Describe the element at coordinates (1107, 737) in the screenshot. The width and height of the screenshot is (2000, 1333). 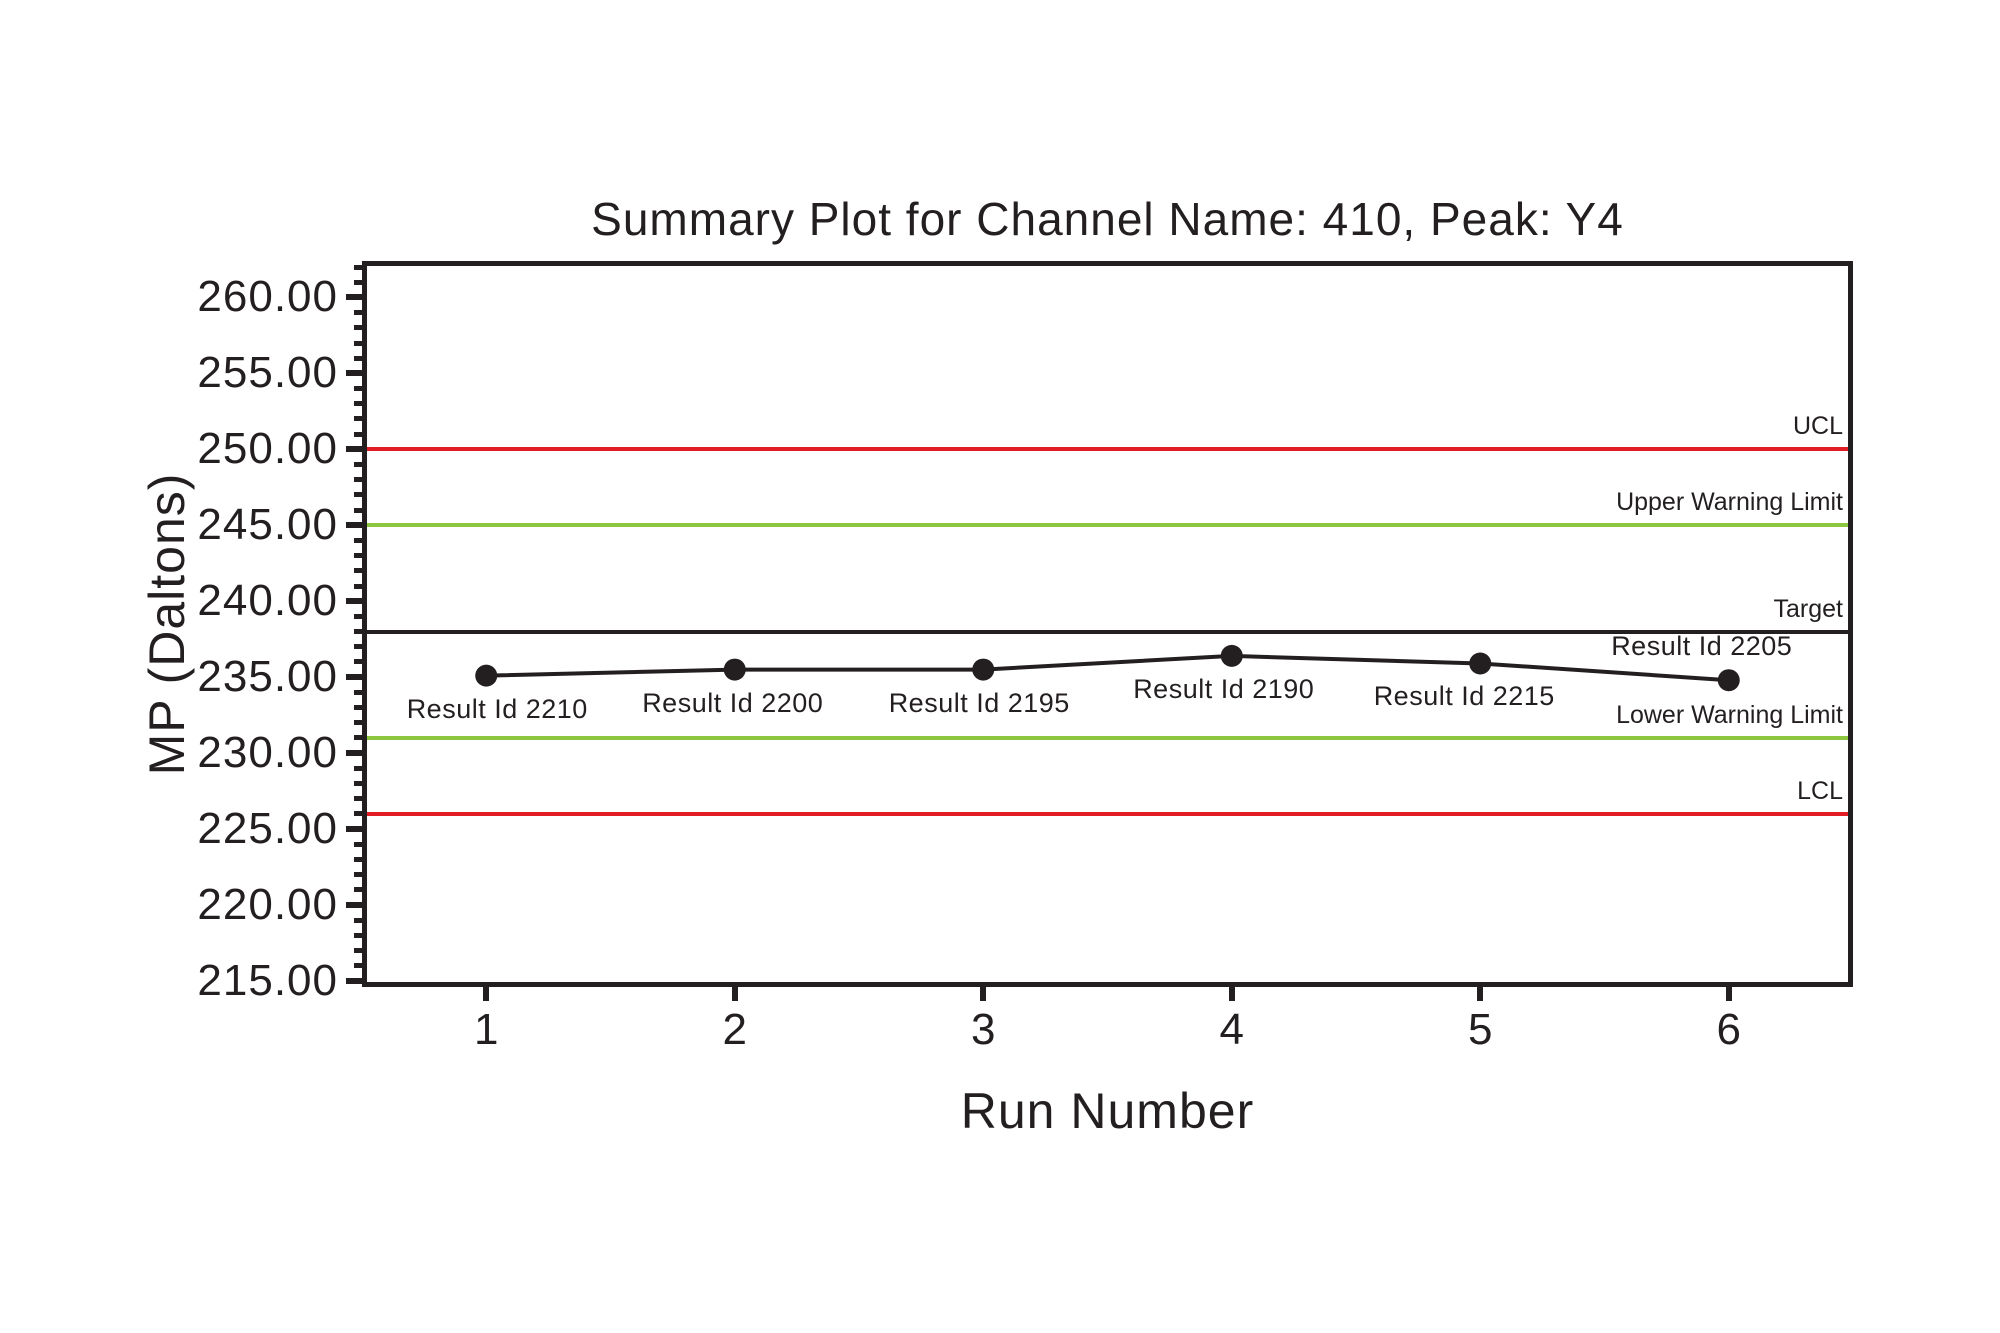
I see `limit-line-lower-warning-limit` at that location.